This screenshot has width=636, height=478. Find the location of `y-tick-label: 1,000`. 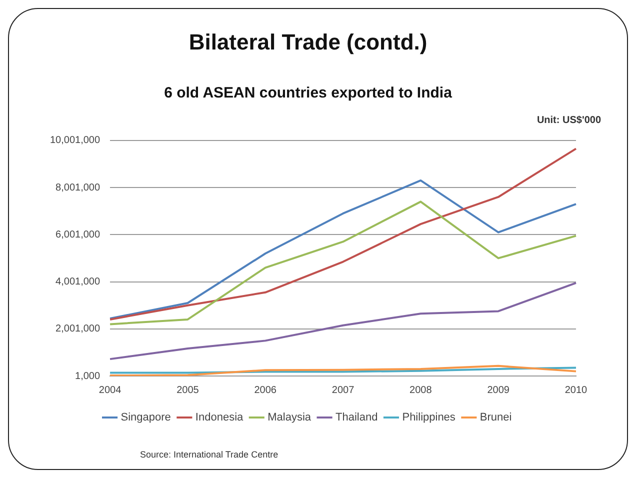

y-tick-label: 1,000 is located at coordinates (87, 376).